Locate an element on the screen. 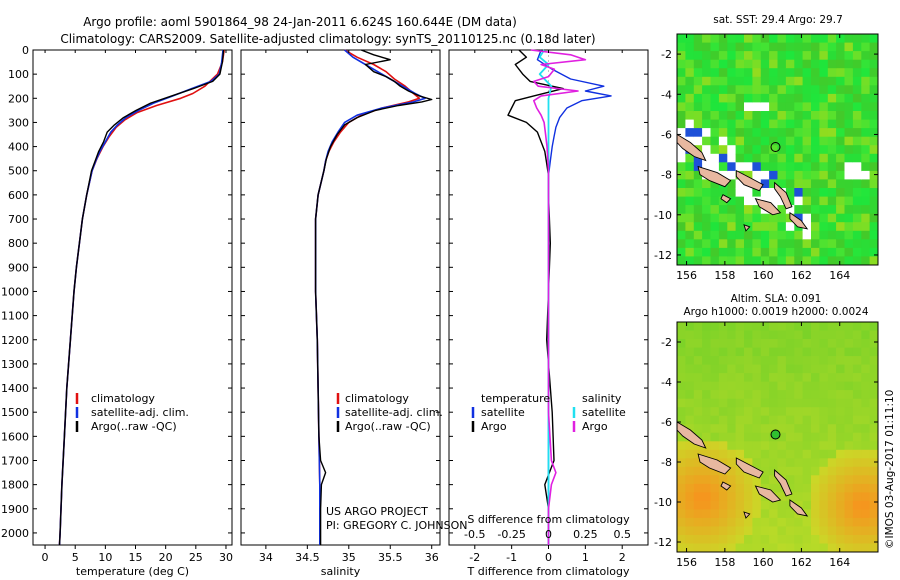 The image size is (900, 580). x-tick-label: 162 is located at coordinates (801, 562).